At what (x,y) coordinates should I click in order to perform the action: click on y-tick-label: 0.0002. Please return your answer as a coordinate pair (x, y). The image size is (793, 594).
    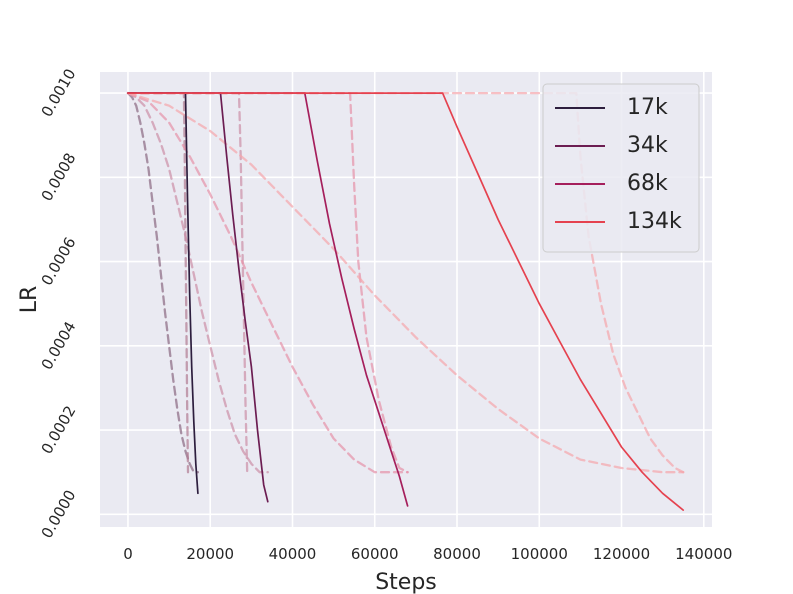
    Looking at the image, I should click on (59, 430).